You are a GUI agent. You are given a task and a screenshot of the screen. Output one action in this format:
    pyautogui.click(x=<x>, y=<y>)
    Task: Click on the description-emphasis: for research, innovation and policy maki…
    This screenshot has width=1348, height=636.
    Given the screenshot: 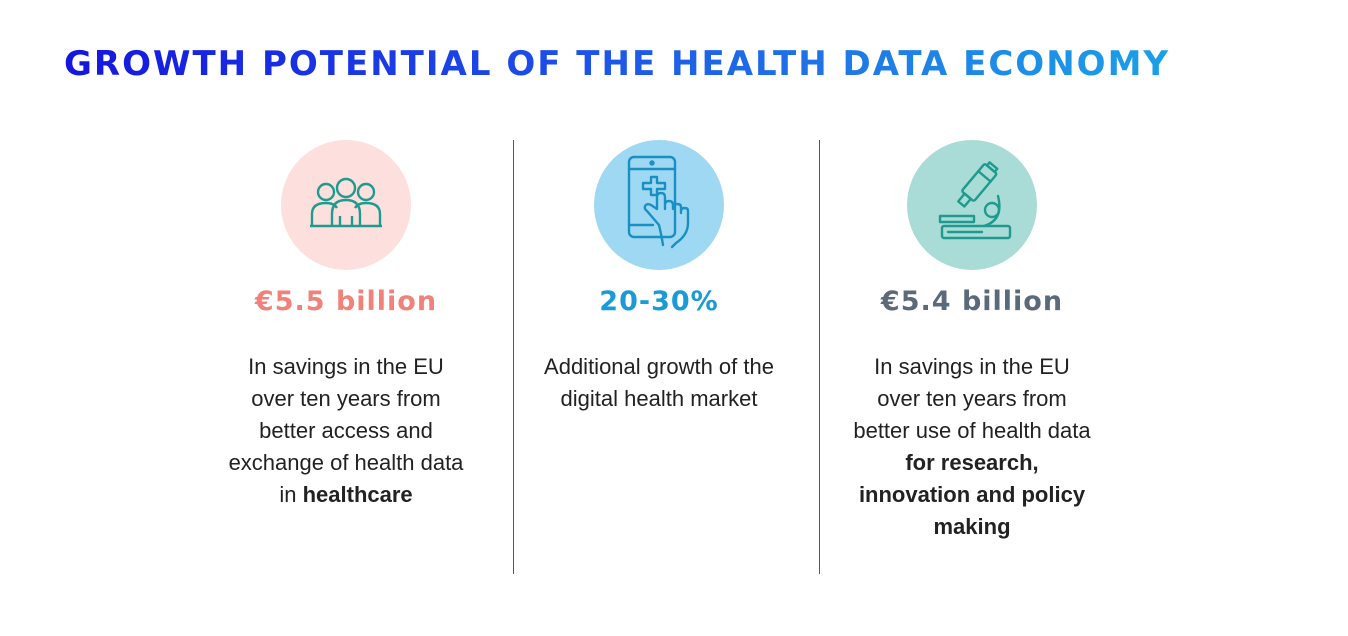 What is the action you would take?
    pyautogui.click(x=972, y=494)
    